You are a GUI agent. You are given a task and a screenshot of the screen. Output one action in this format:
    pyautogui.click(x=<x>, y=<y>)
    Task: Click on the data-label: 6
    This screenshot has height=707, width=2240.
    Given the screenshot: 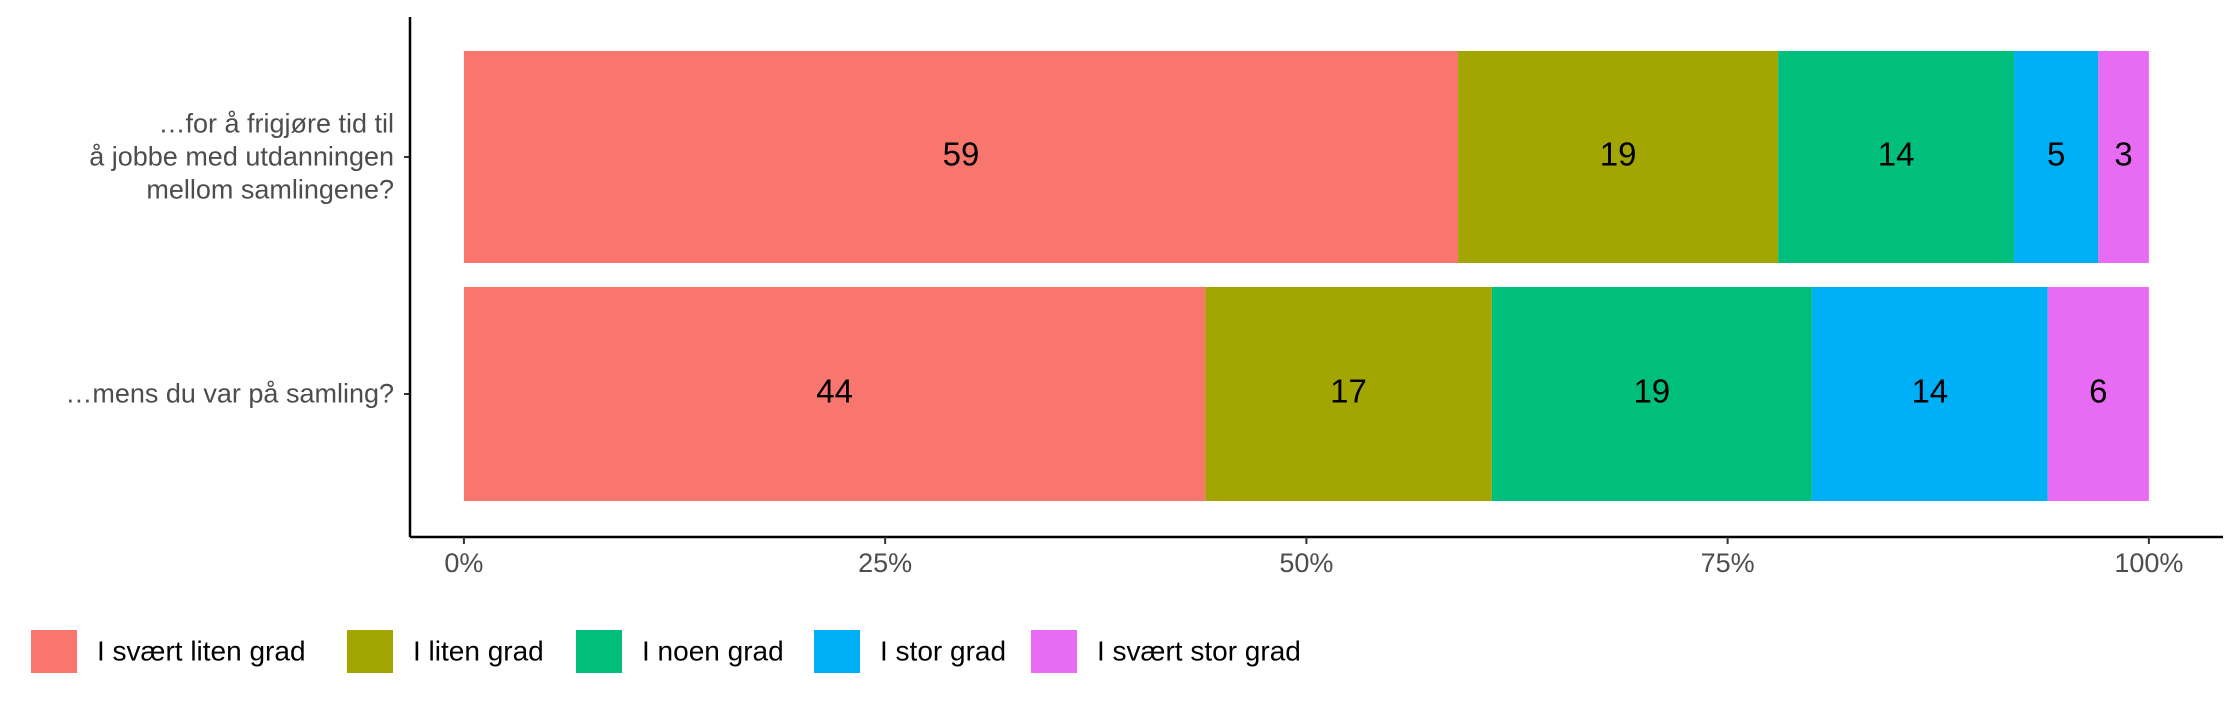 What is the action you would take?
    pyautogui.click(x=2098, y=391)
    